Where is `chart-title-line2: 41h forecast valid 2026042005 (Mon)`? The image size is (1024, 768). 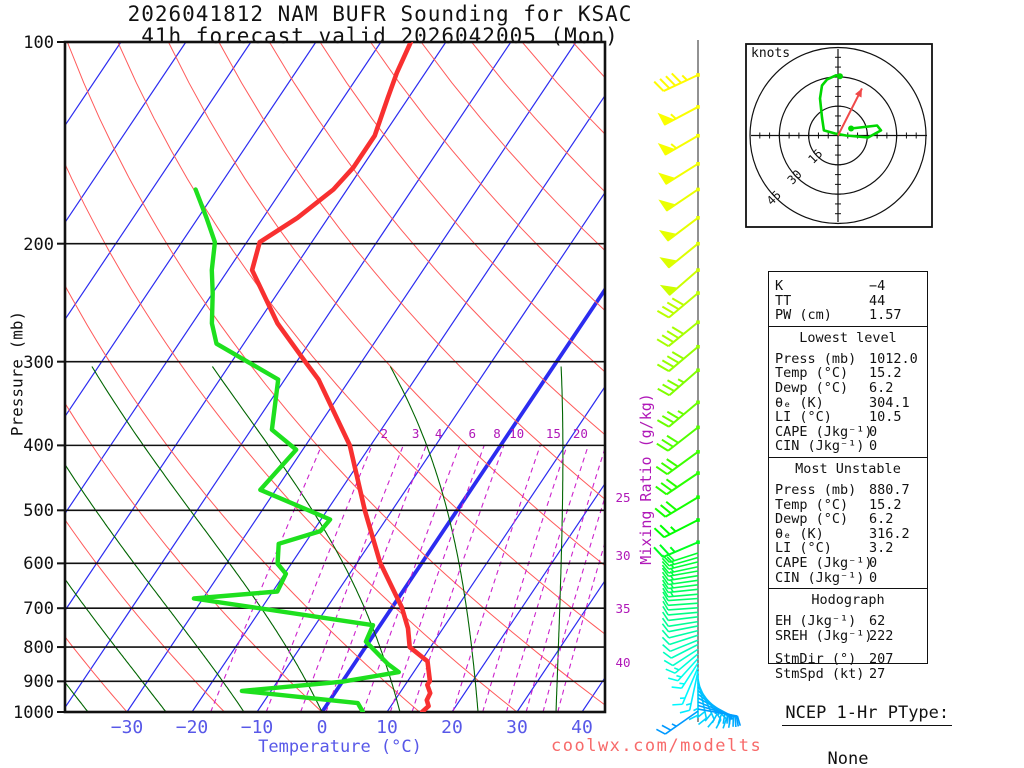 chart-title-line2: 41h forecast valid 2026042005 (Mon) is located at coordinates (380, 36).